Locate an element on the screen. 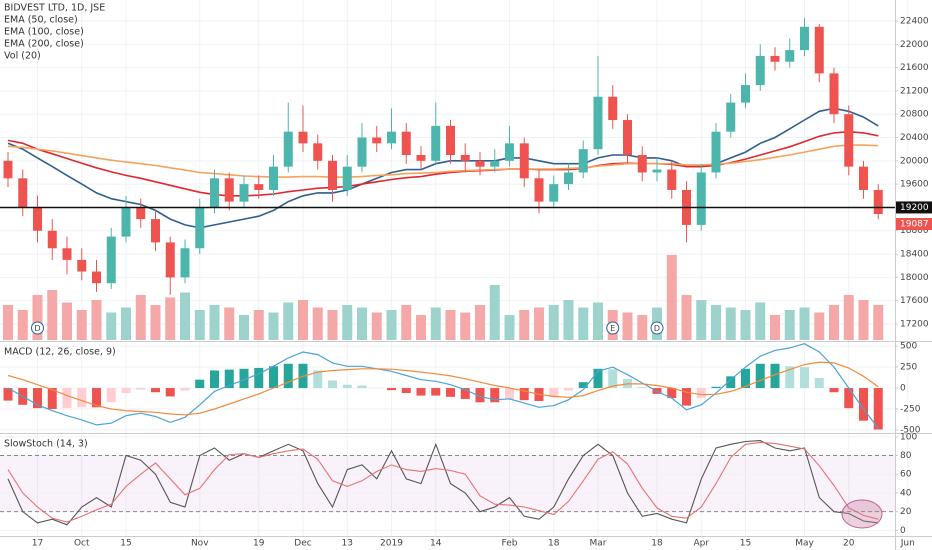 The width and height of the screenshot is (932, 550). y-tick-label: 0 is located at coordinates (903, 531).